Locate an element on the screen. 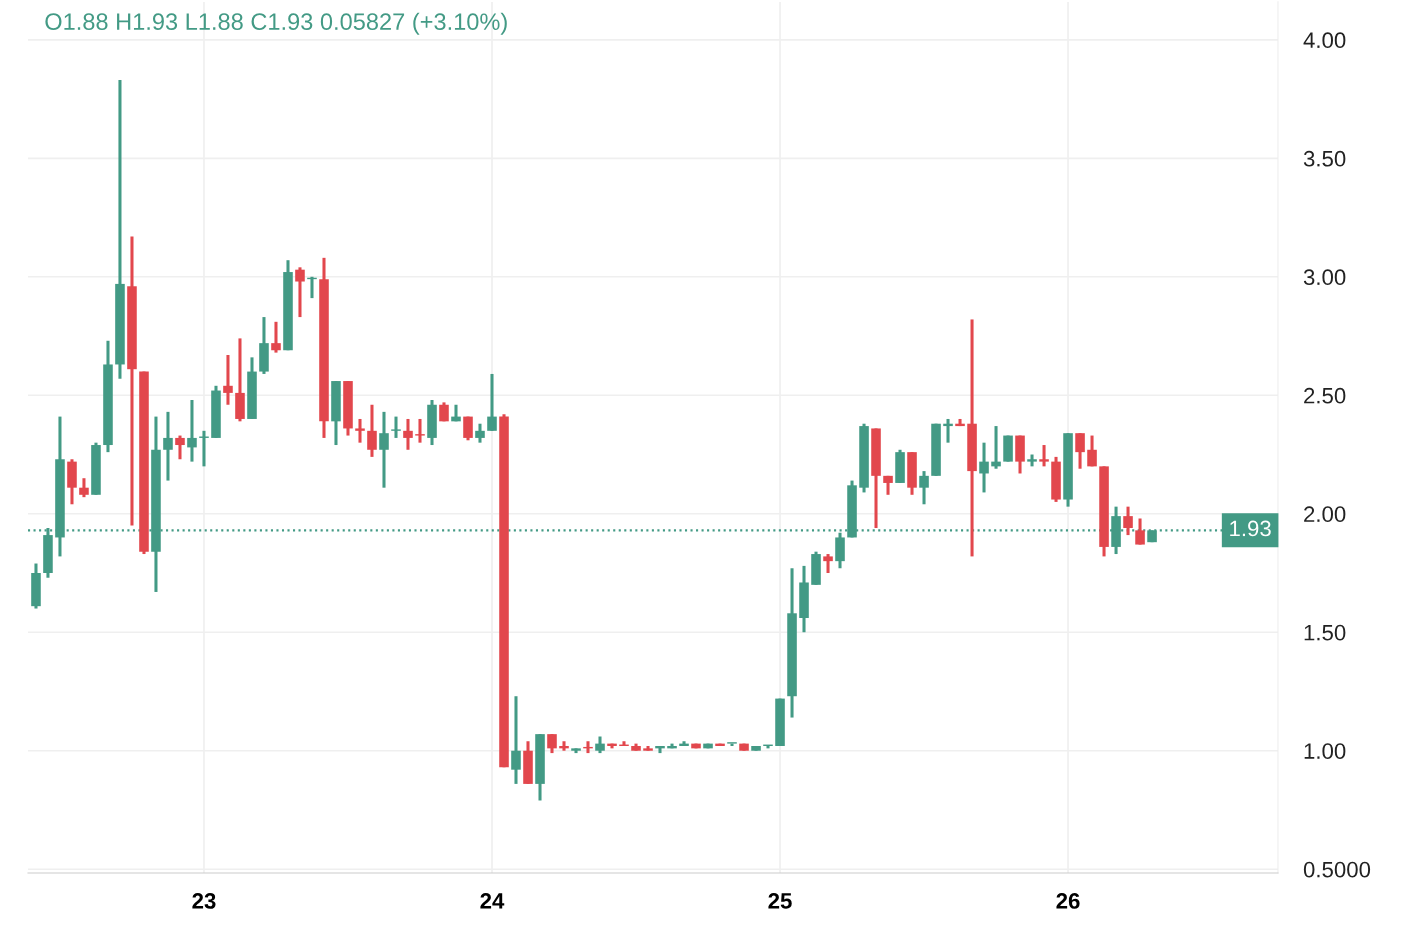  annotation: O1.88 H1.93 L1.88 C1.93 0.05827 (+3.10%) is located at coordinates (276, 23).